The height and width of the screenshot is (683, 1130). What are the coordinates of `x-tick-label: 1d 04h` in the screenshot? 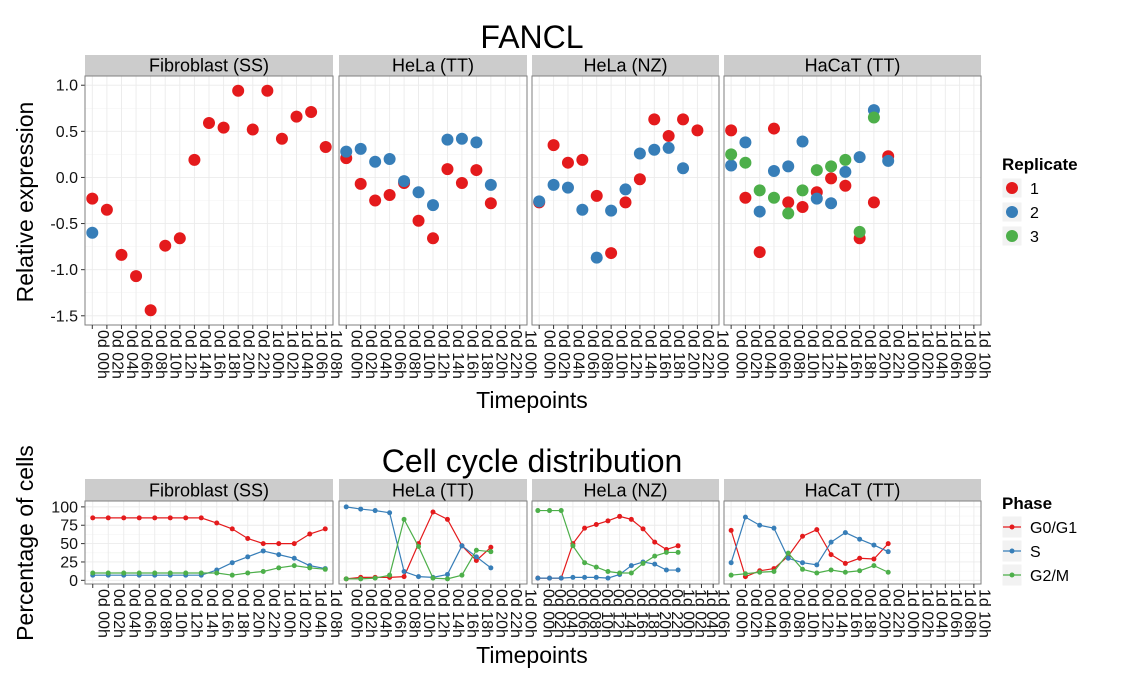 It's located at (319, 613).